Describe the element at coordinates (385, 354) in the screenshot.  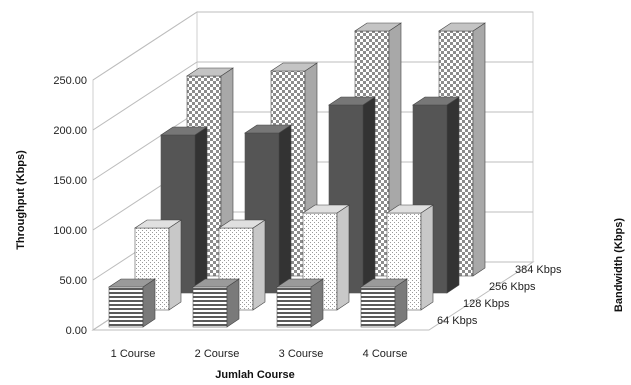
I see `x-tick-label: 4 Course` at that location.